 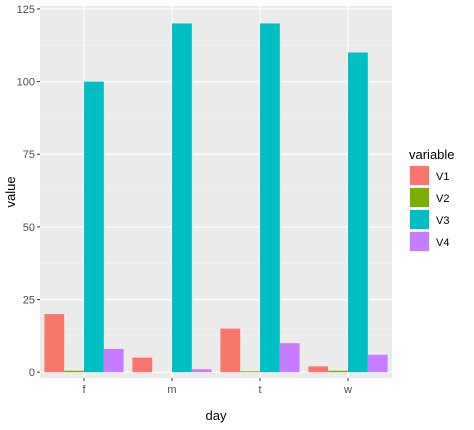 What do you see at coordinates (419, 197) in the screenshot?
I see `legend-key-V2` at bounding box center [419, 197].